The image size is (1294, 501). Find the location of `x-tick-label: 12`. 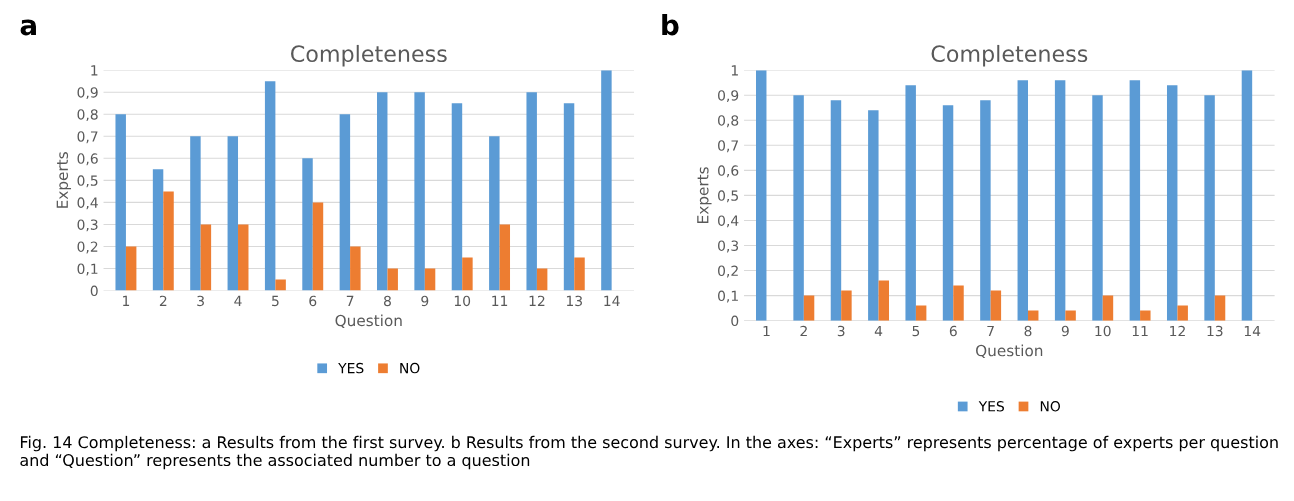

x-tick-label: 12 is located at coordinates (1177, 331).